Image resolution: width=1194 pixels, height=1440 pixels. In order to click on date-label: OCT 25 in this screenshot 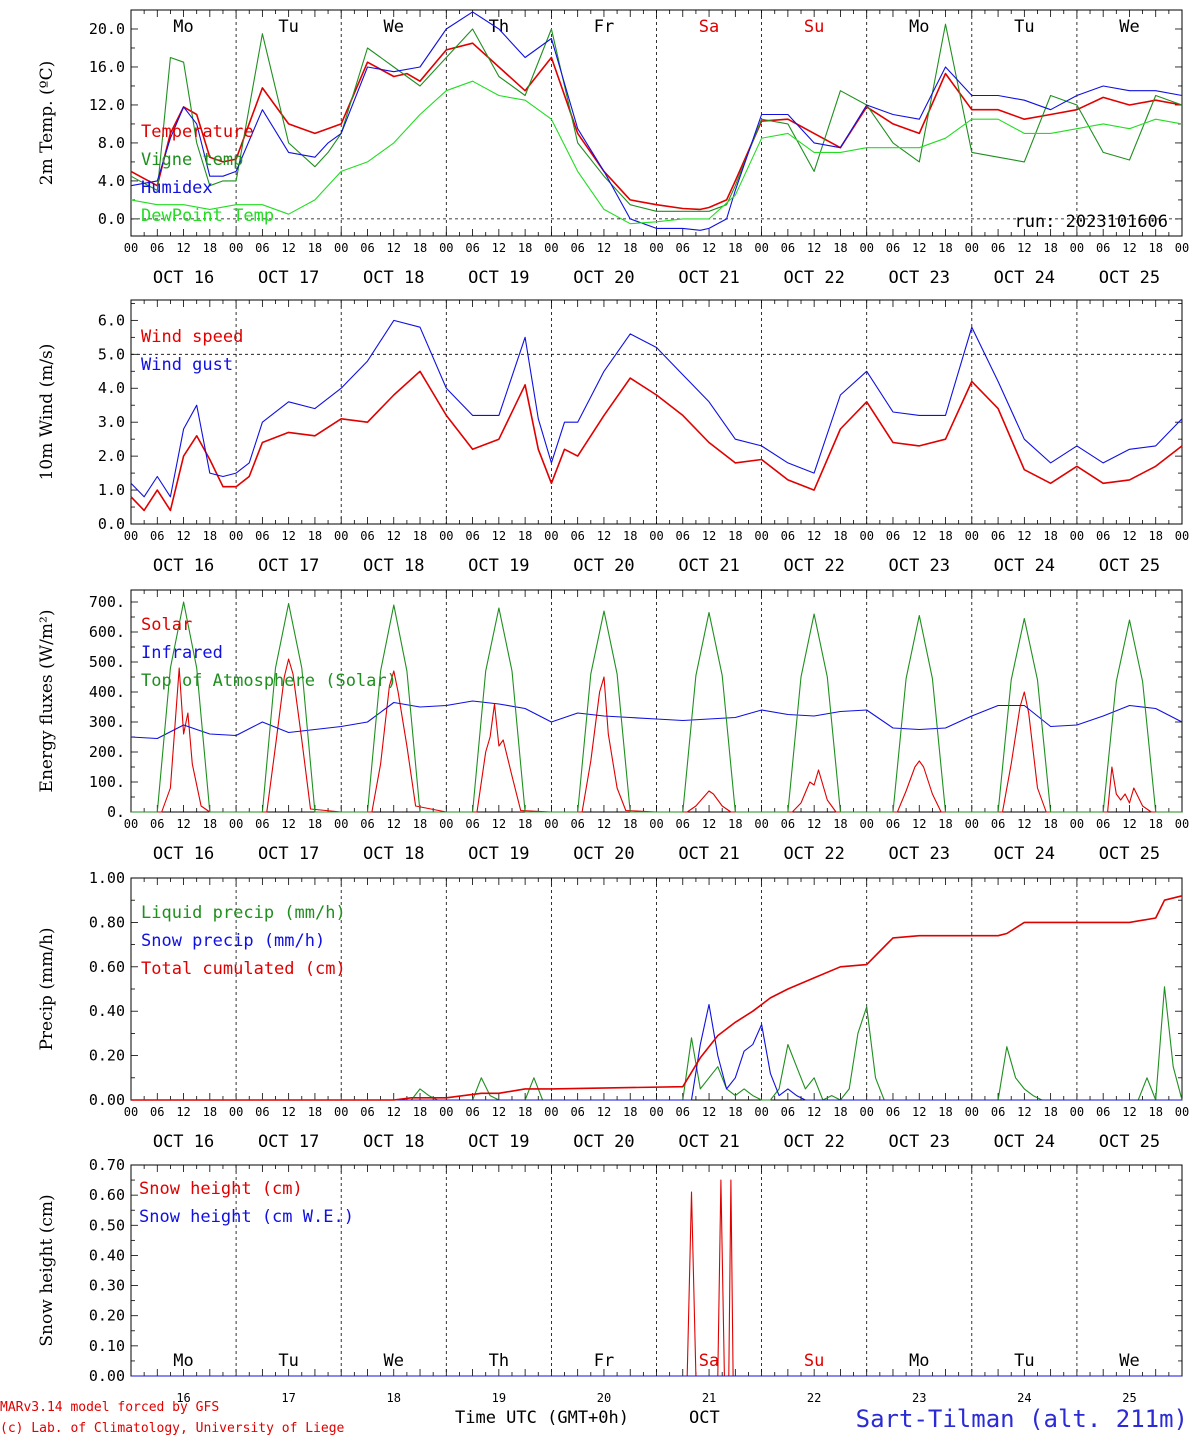, I will do `click(1129, 1142)`.